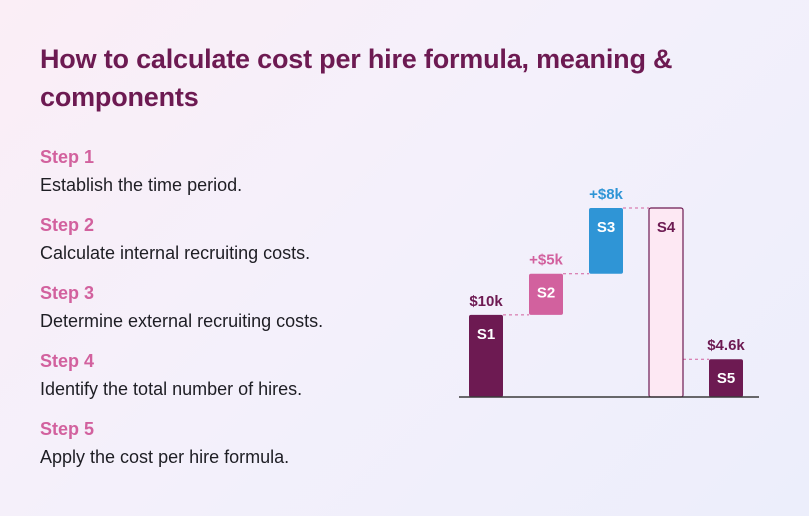  I want to click on bar-label: S5, so click(726, 378).